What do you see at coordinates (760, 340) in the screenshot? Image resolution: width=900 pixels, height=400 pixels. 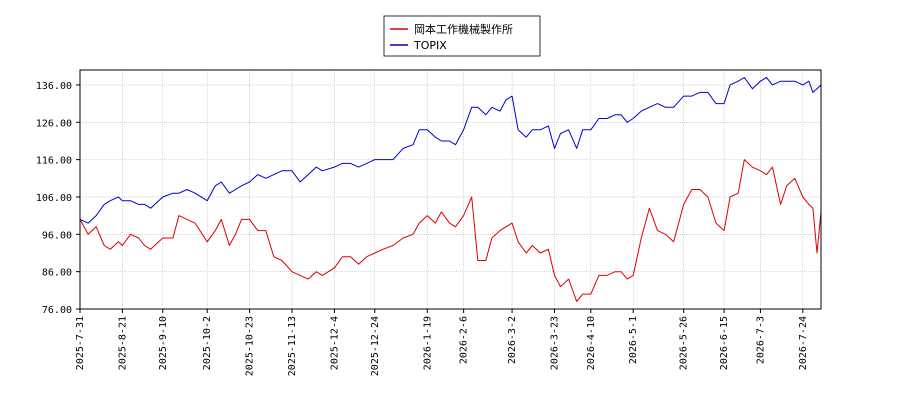 I see `x-tick-label: 2026-7-3` at bounding box center [760, 340].